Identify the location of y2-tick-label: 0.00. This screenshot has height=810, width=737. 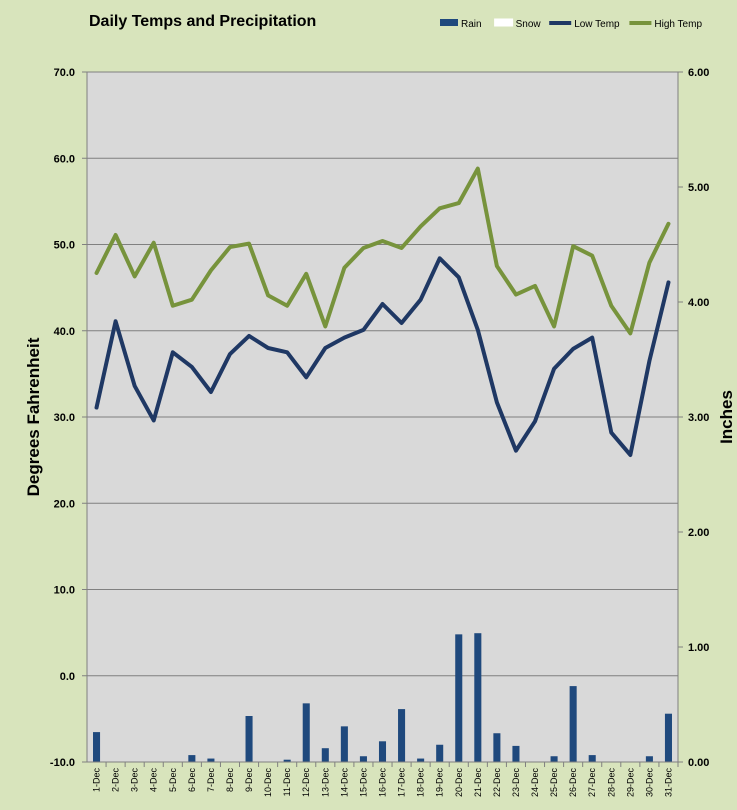
(698, 763).